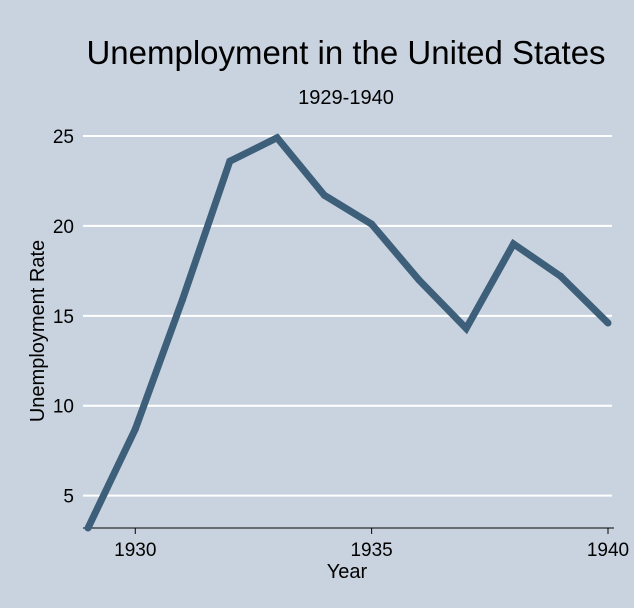  I want to click on y-tick-label: 15, so click(63, 317).